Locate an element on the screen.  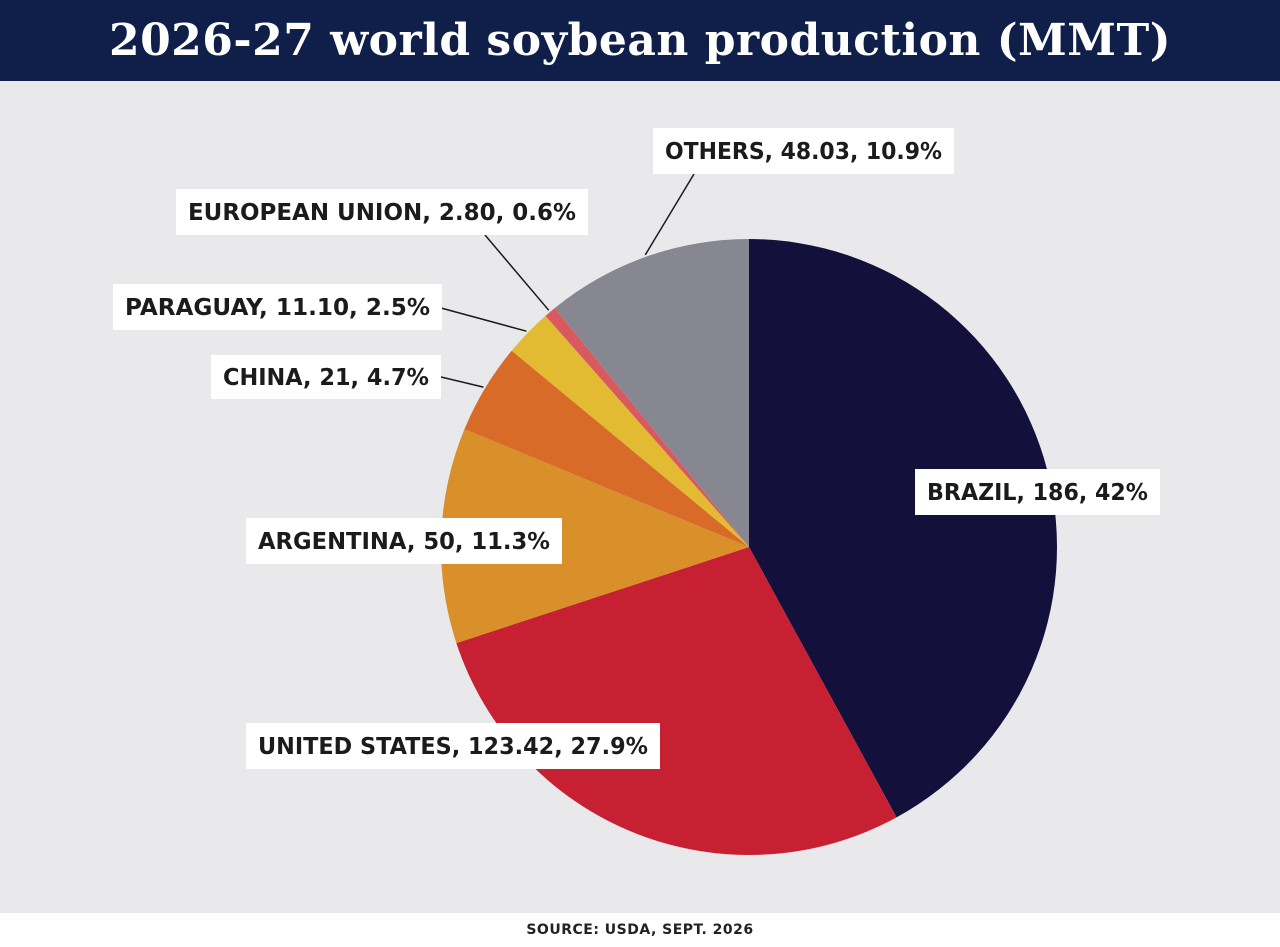
title-bar: 2026-27 world soybean production (MMT) is located at coordinates (640, 40).